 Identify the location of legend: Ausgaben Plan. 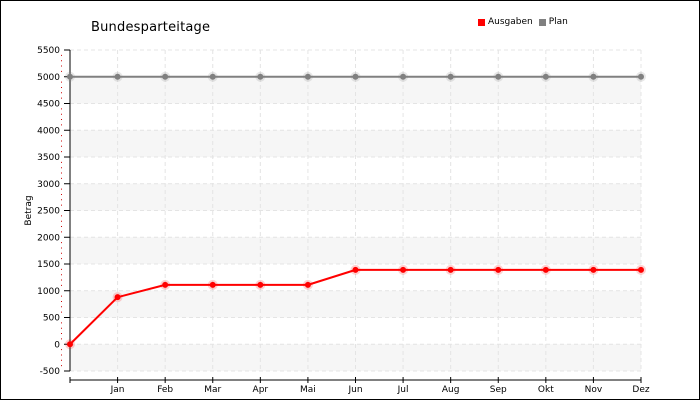
(526, 22).